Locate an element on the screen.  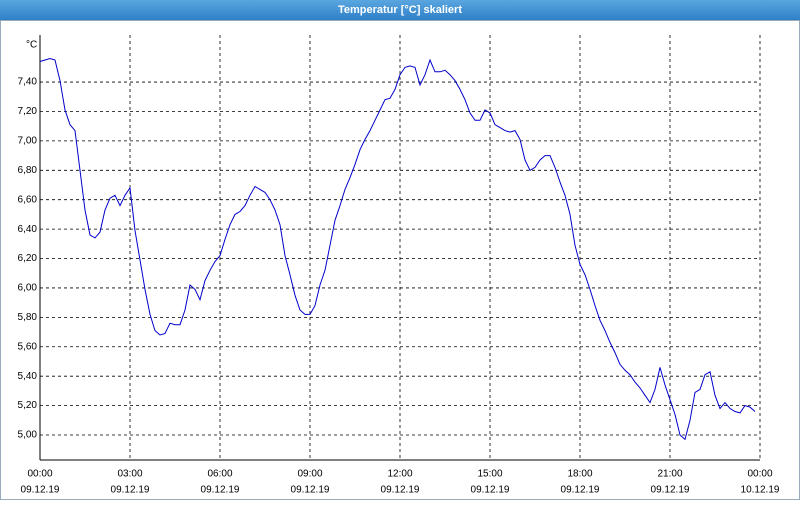
y-tick-label: 6,20 is located at coordinates (28, 258).